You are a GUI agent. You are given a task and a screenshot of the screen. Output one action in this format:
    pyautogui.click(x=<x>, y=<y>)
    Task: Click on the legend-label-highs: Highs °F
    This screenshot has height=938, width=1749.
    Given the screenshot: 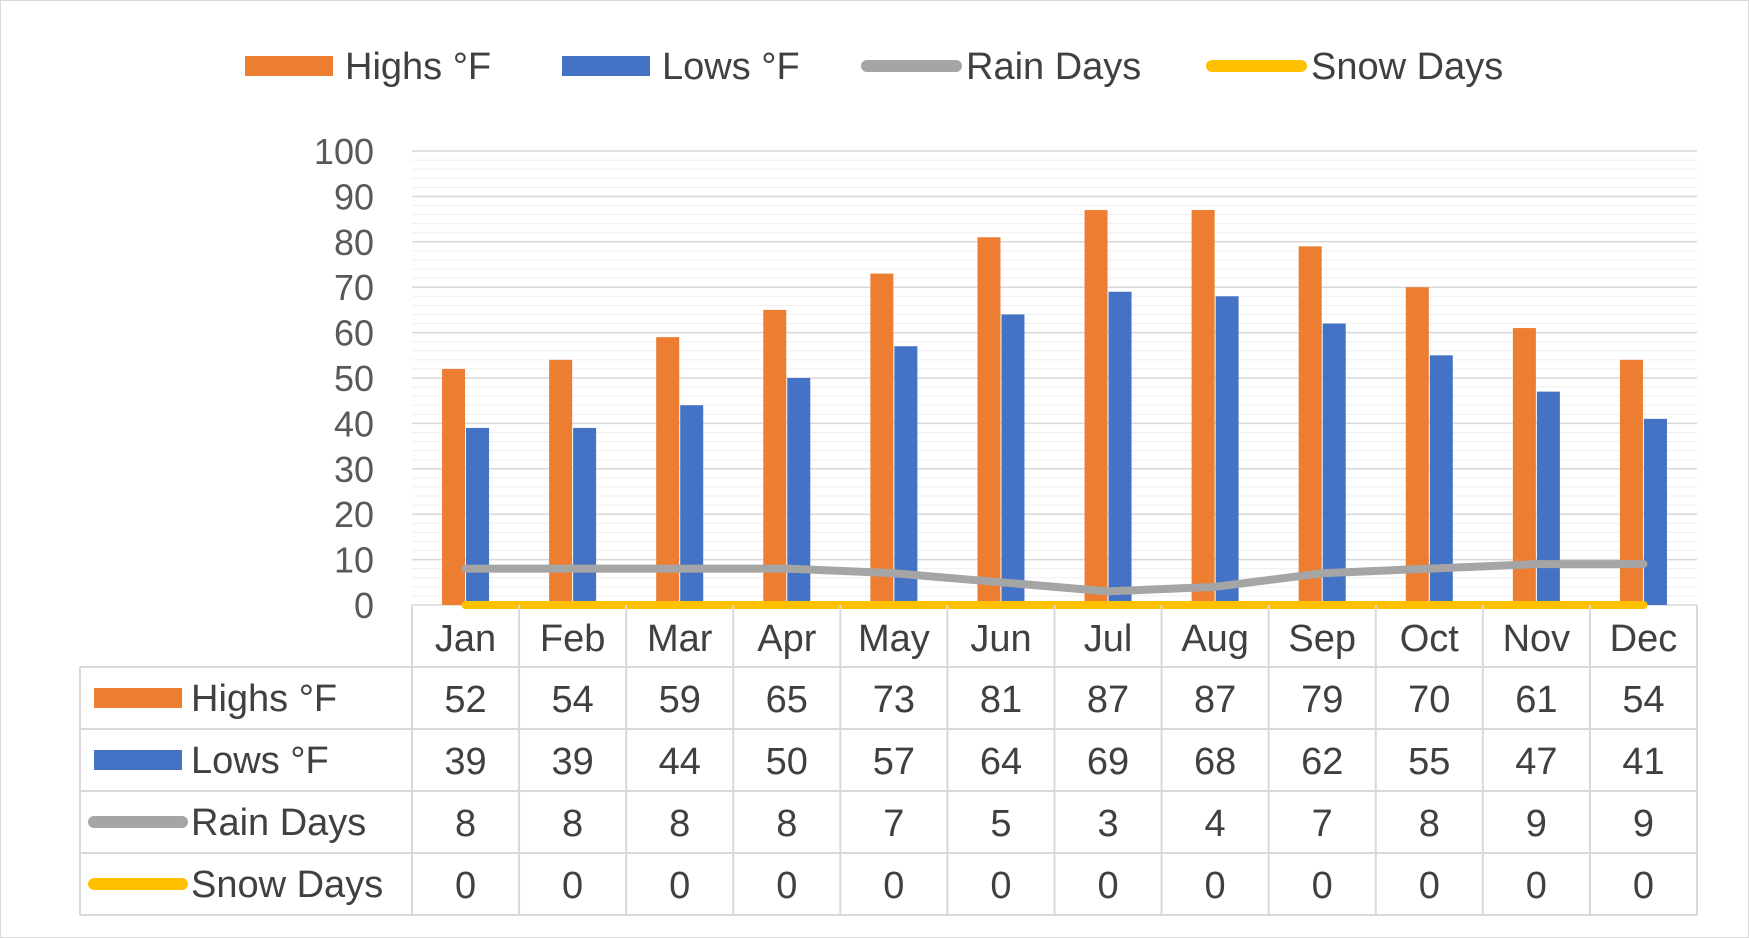 What is the action you would take?
    pyautogui.click(x=418, y=67)
    